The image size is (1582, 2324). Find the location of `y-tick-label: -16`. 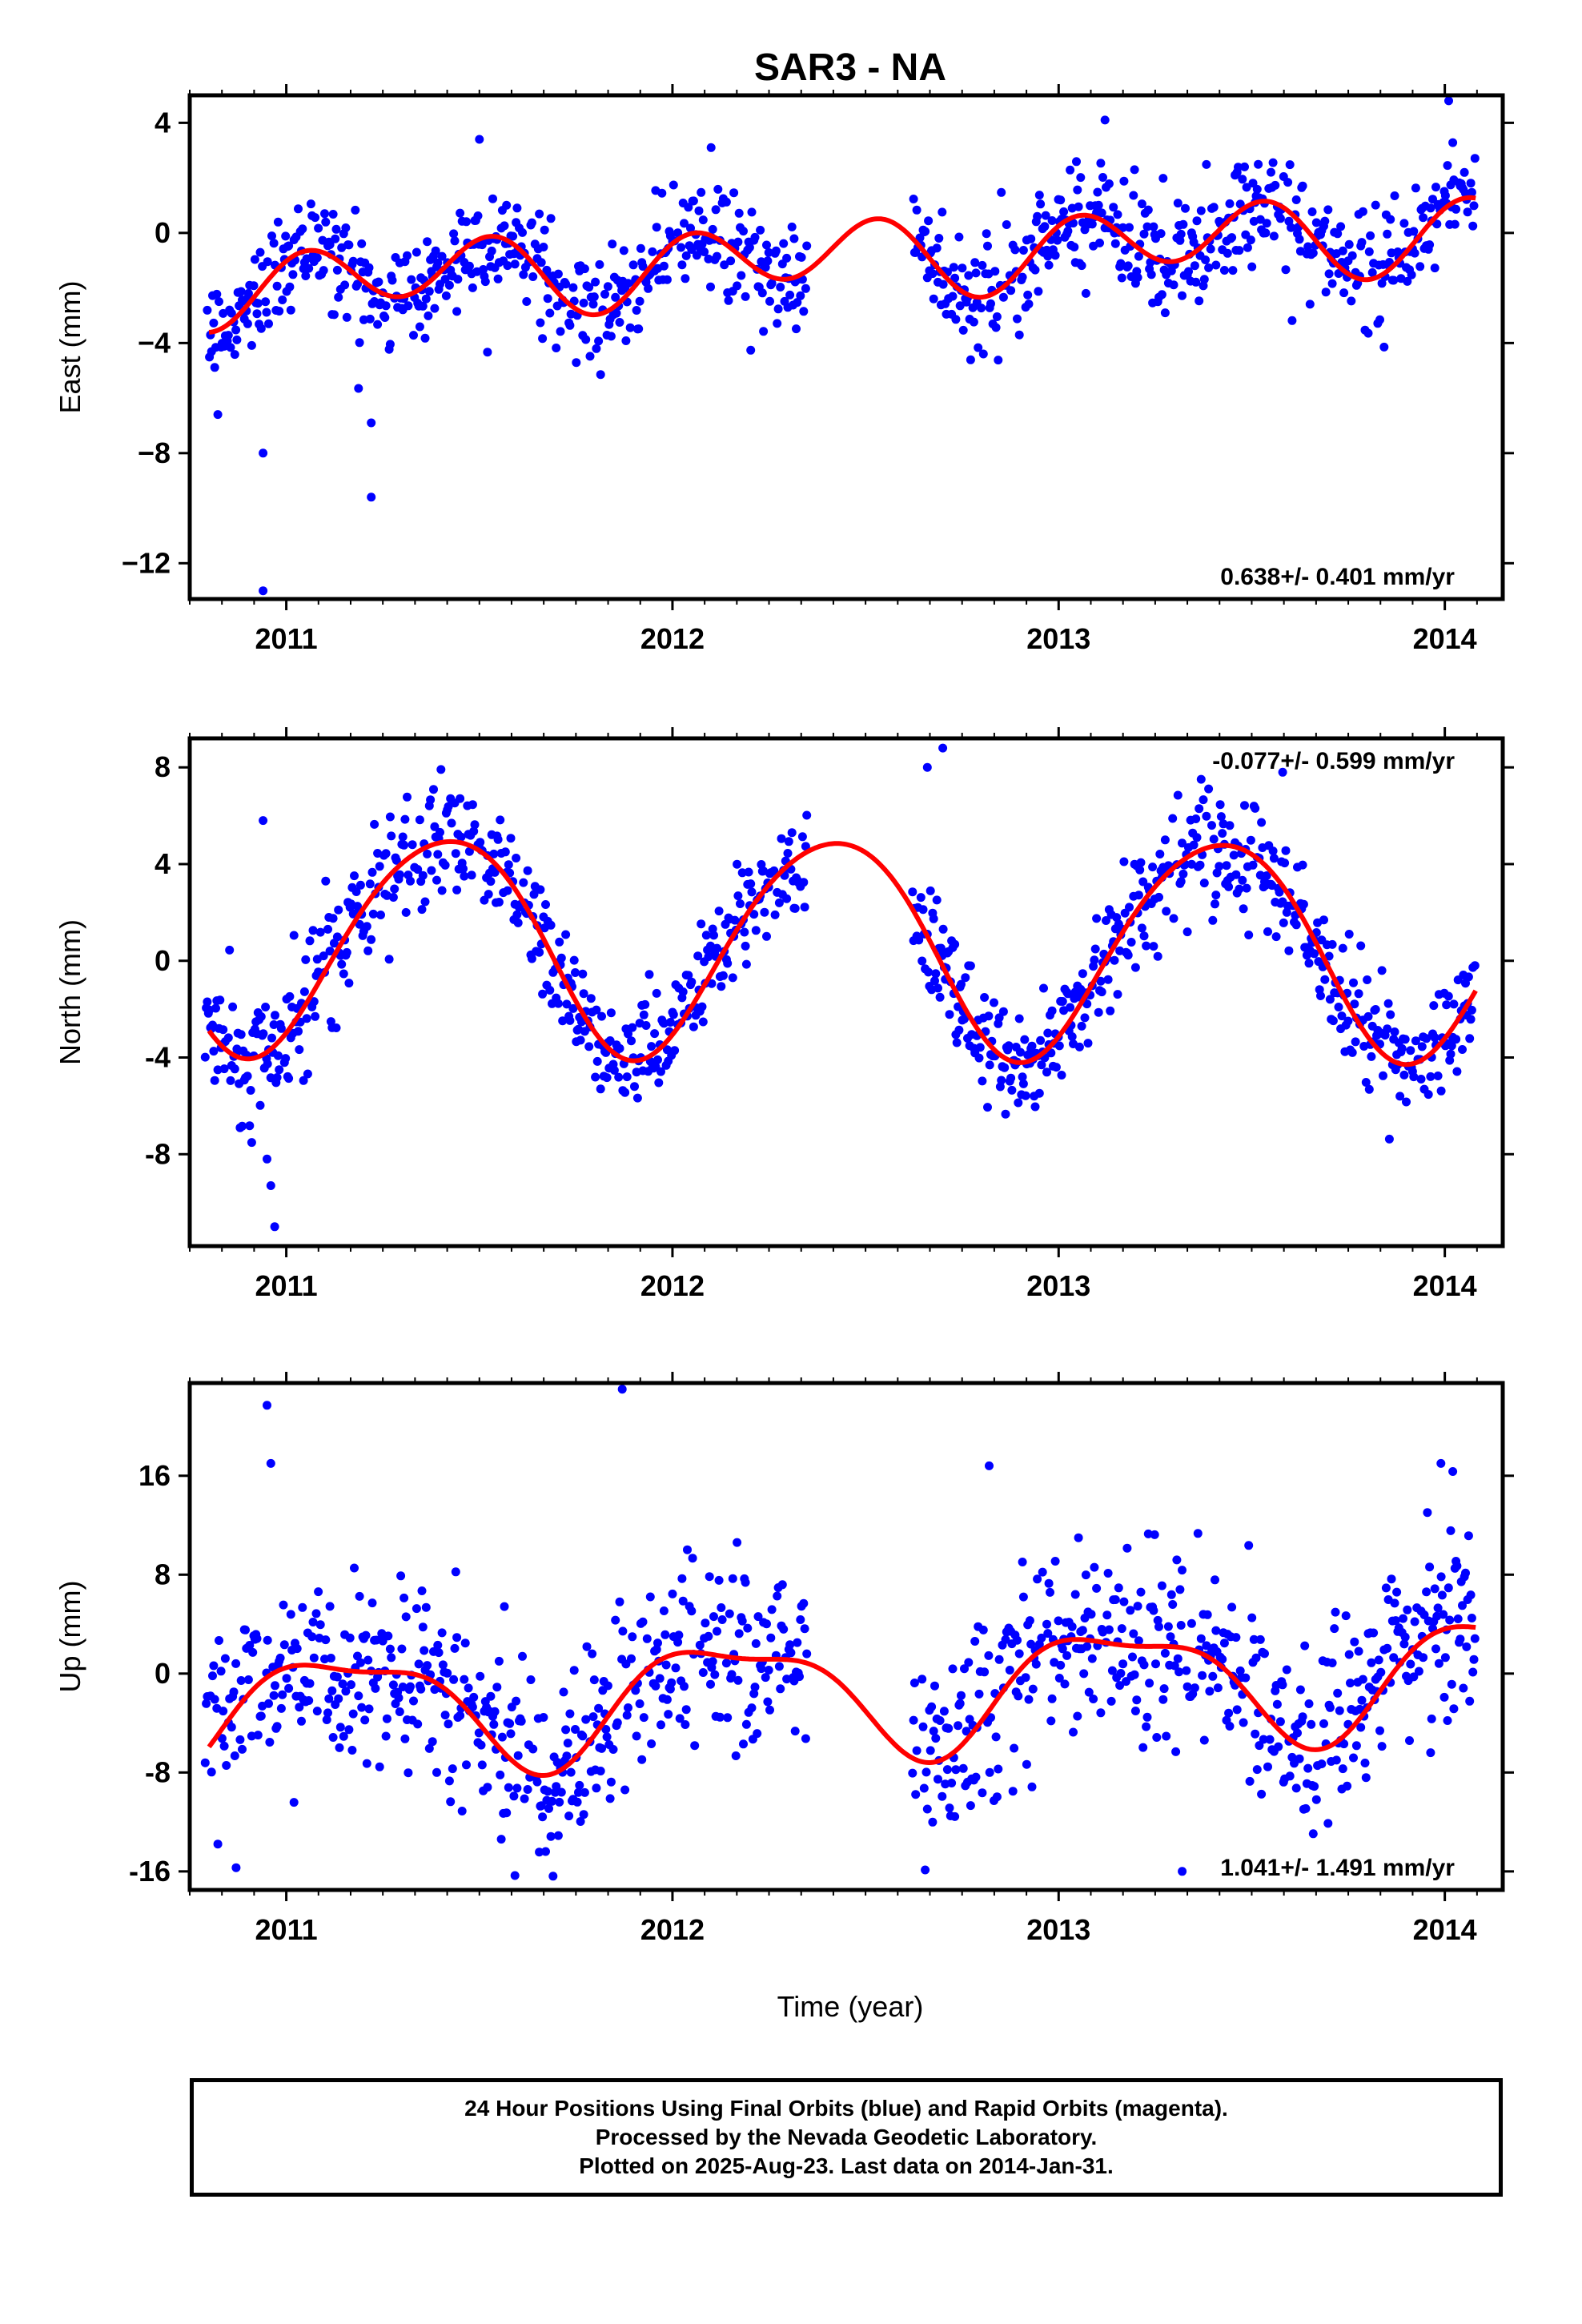

y-tick-label: -16 is located at coordinates (150, 1871).